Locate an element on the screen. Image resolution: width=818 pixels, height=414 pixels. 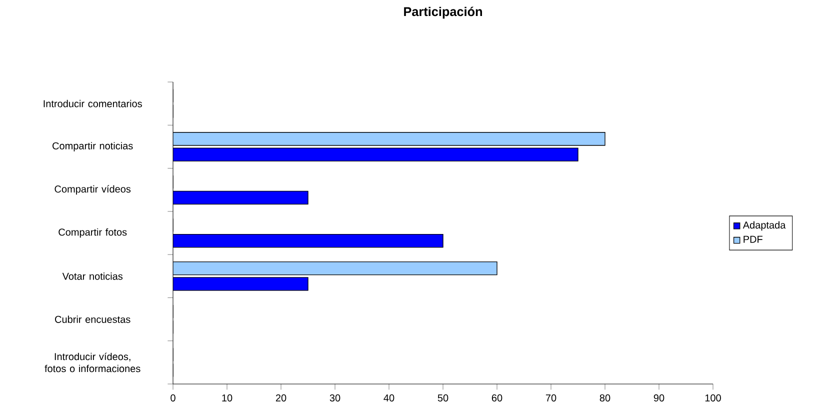
x-tick-label: 70 is located at coordinates (551, 398).